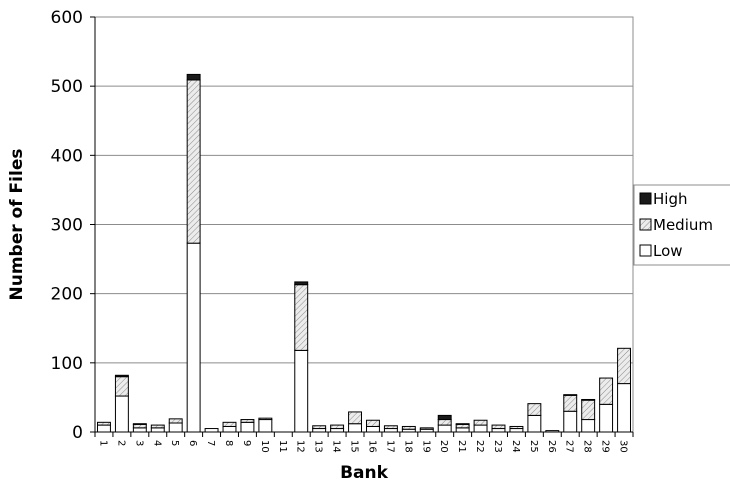 This screenshot has width=730, height=485. I want to click on legend-swatch-low, so click(645, 250).